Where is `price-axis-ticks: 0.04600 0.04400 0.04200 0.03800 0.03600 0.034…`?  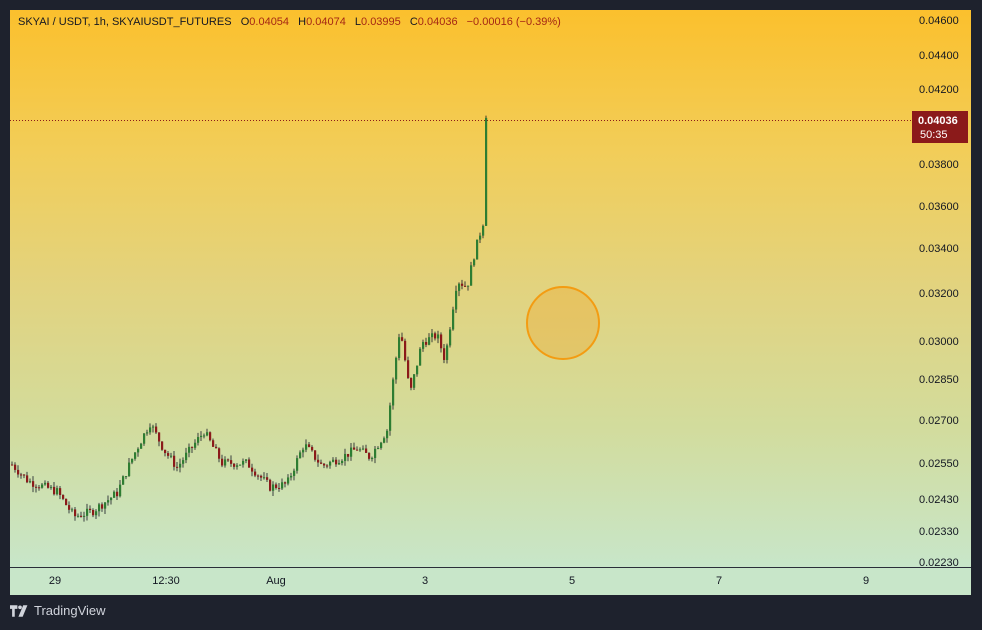 price-axis-ticks: 0.04600 0.04400 0.04200 0.03800 0.03600 0.034… is located at coordinates (939, 292).